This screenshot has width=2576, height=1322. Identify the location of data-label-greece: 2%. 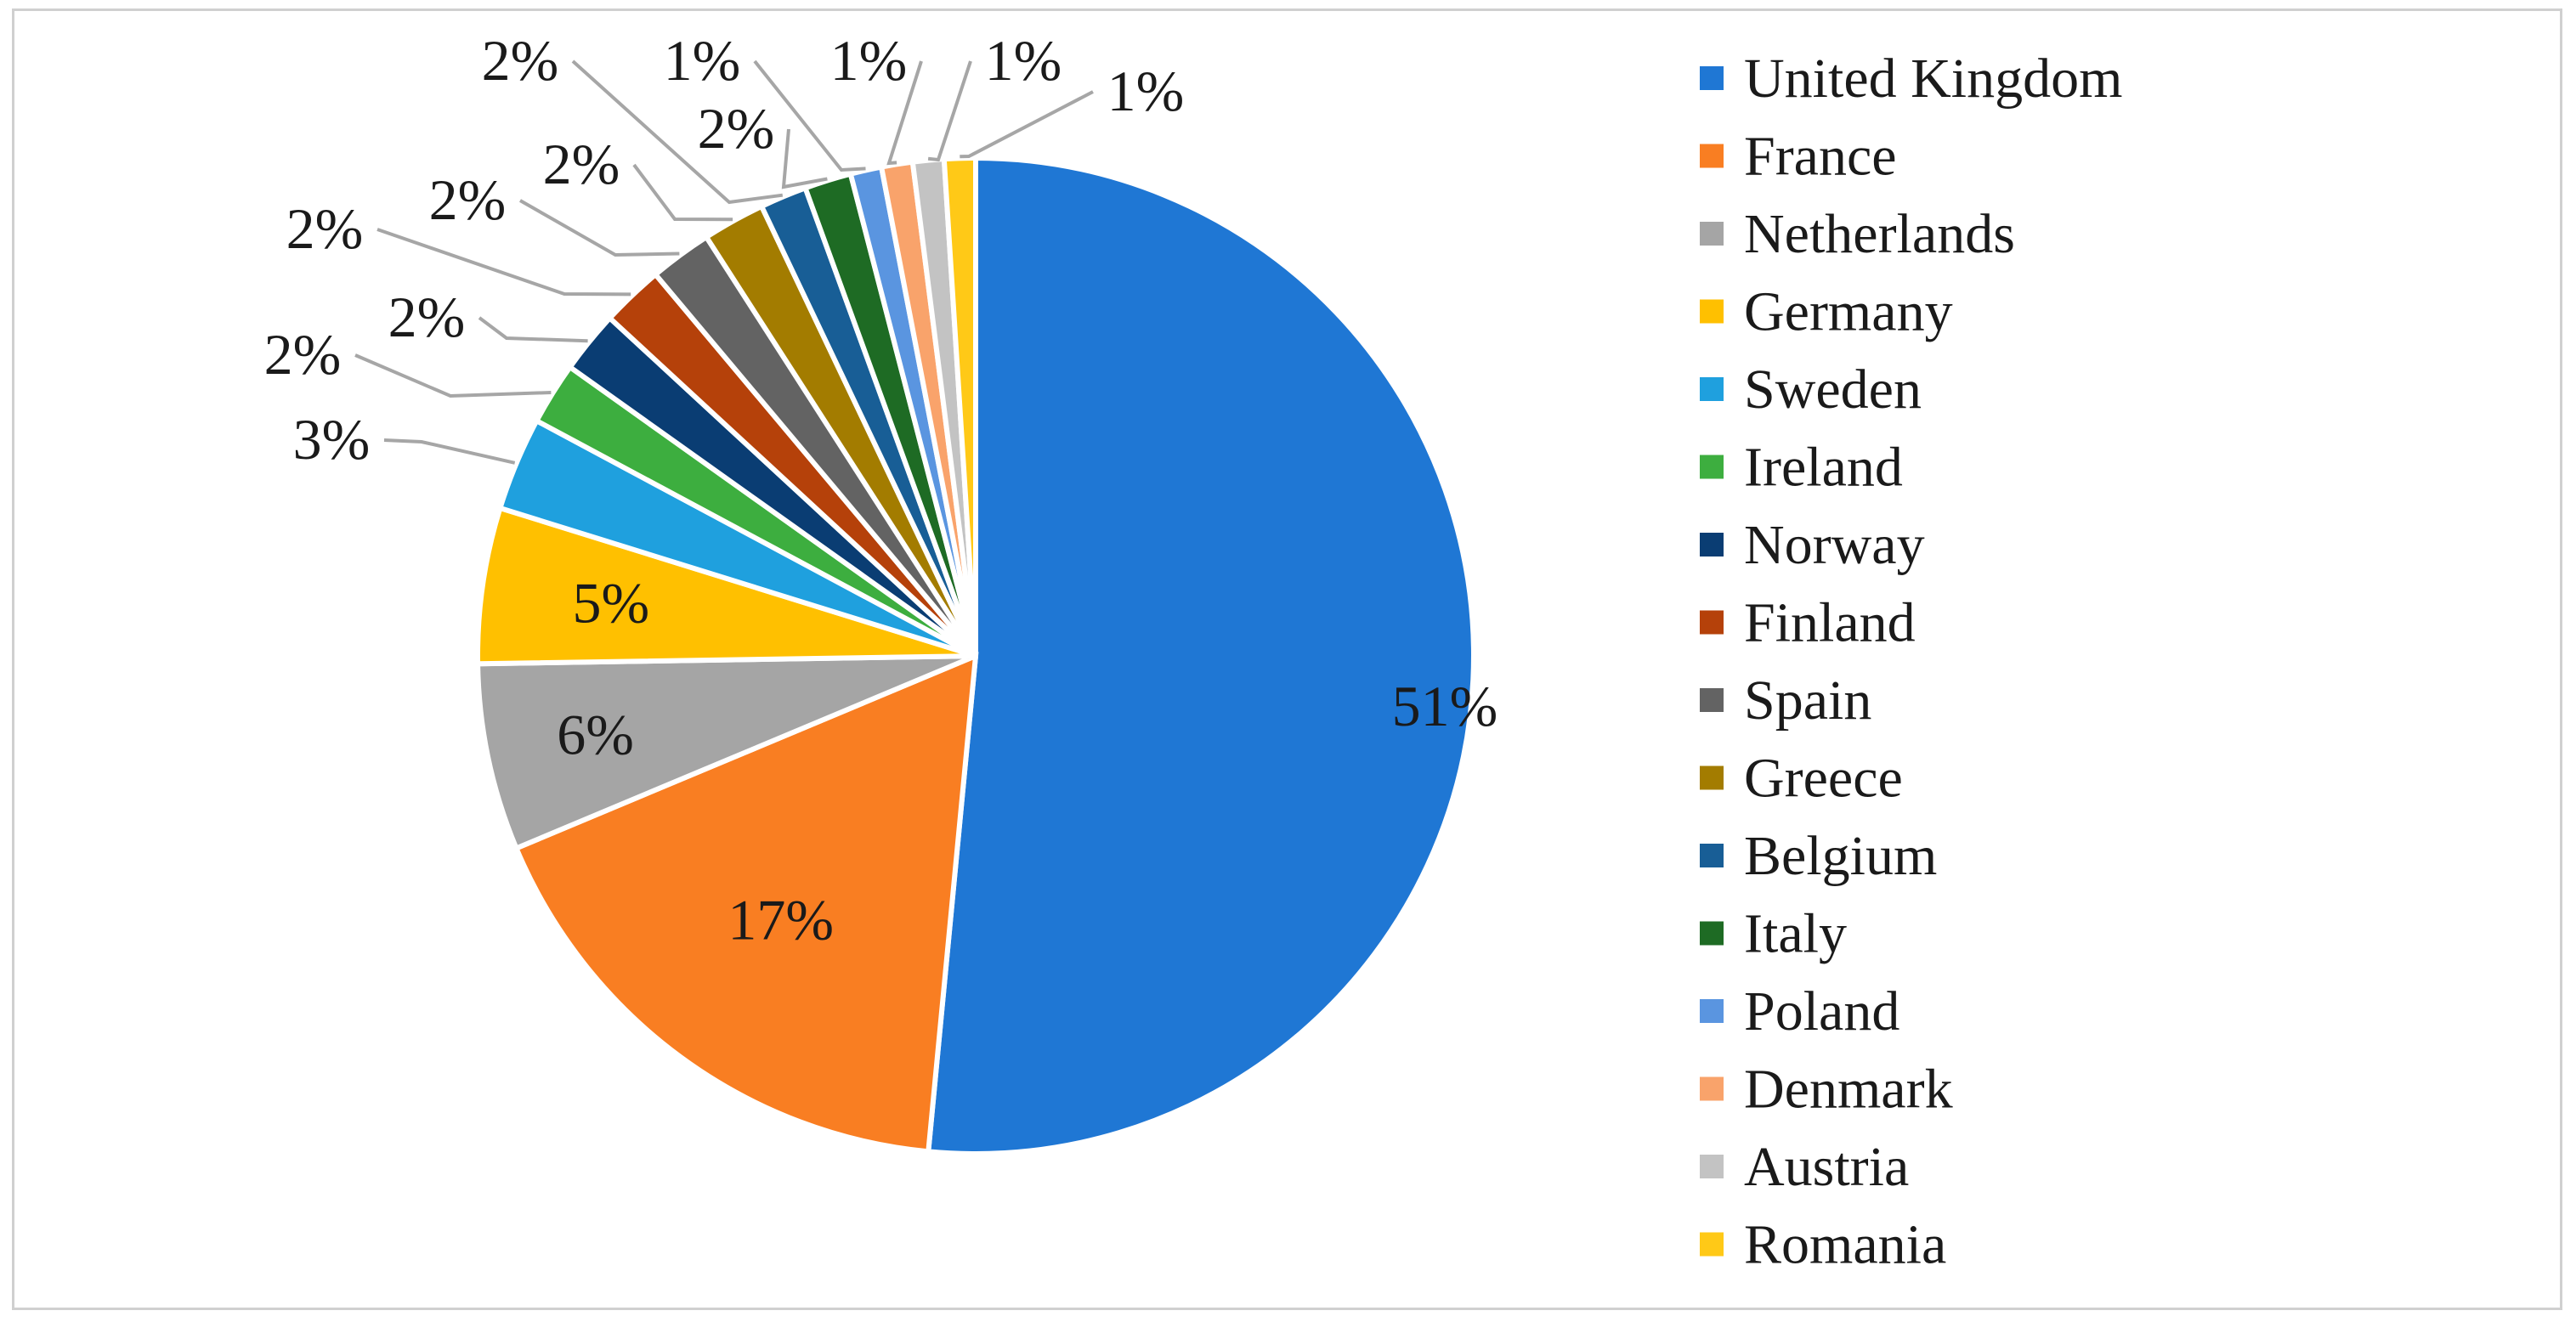
(581, 164).